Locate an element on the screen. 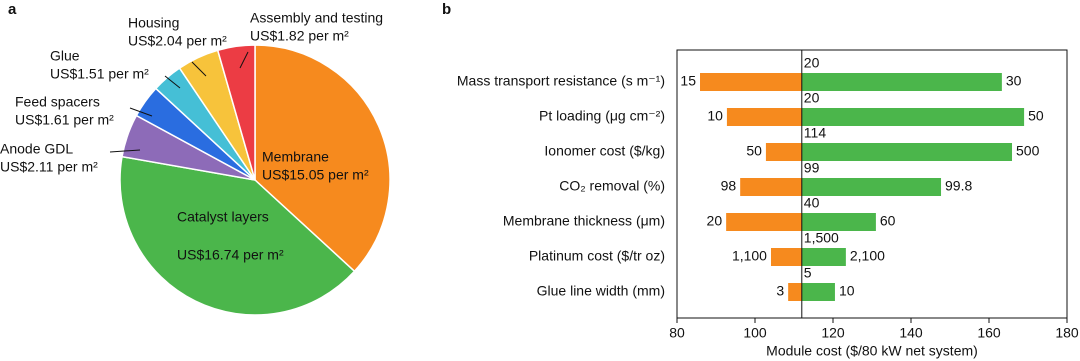  base-label: 99 is located at coordinates (812, 168).